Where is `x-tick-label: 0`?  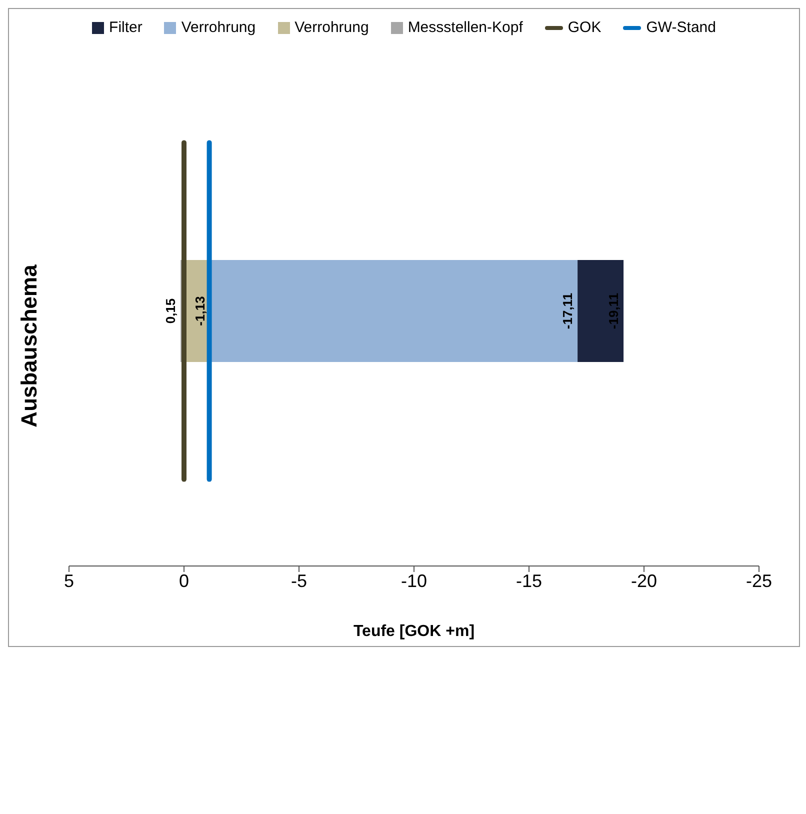 x-tick-label: 0 is located at coordinates (184, 580).